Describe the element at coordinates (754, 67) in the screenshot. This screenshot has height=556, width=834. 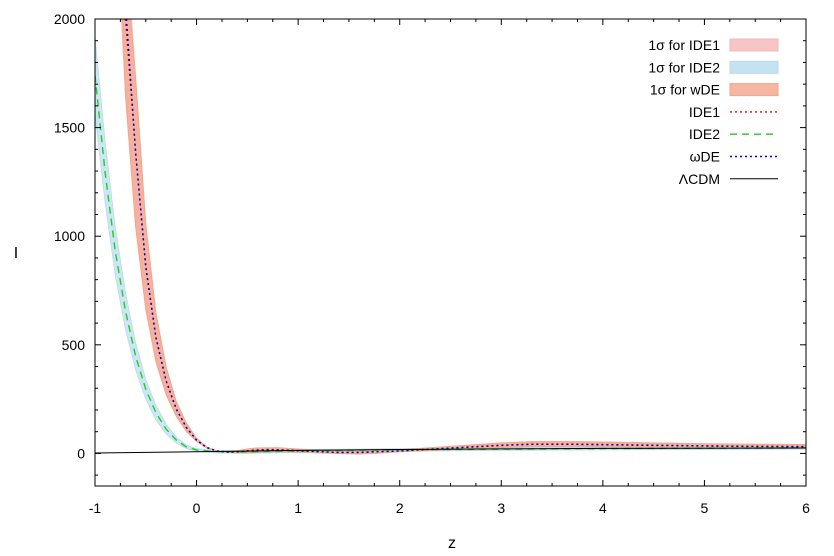
I see `legend-swatch-1sigma-for-ide2` at that location.